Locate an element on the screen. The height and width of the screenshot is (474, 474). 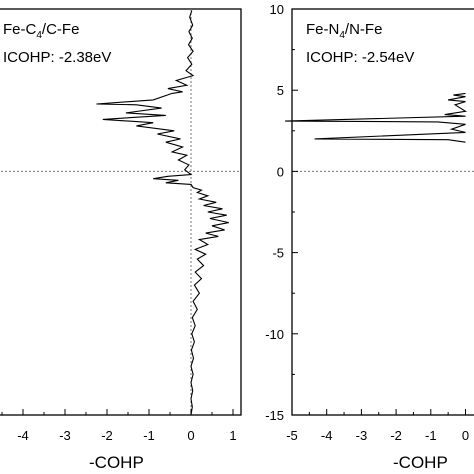
right-y-tick-label: 10 is located at coordinates (277, 9).